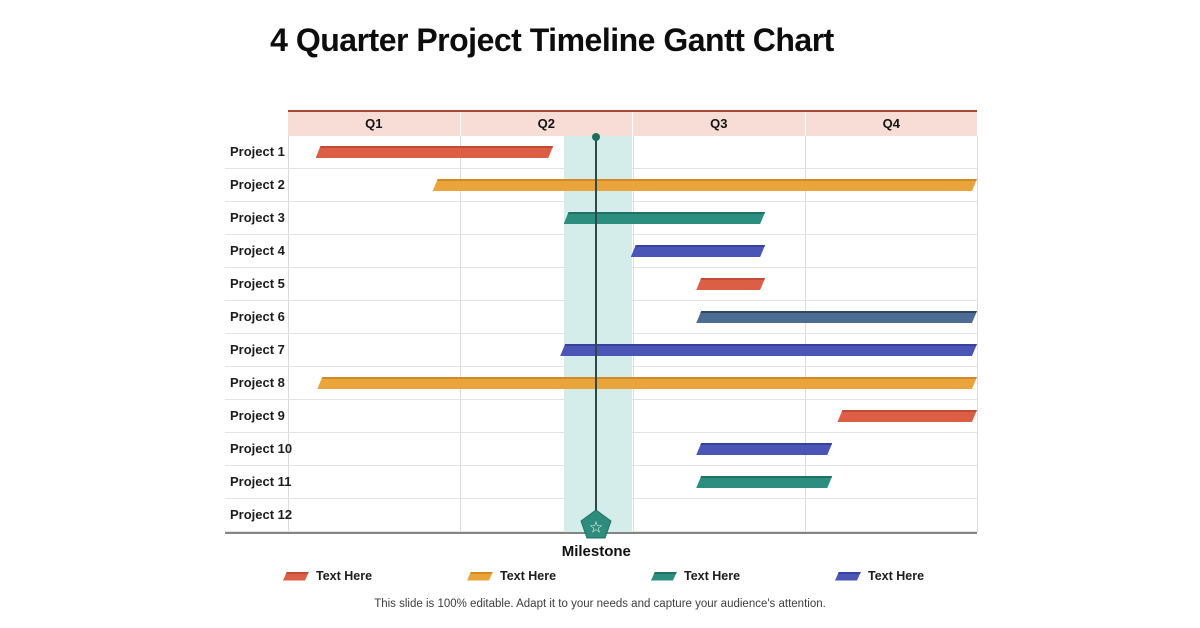 The height and width of the screenshot is (628, 1200). Describe the element at coordinates (257, 349) in the screenshot. I see `project-label: Project 7` at that location.